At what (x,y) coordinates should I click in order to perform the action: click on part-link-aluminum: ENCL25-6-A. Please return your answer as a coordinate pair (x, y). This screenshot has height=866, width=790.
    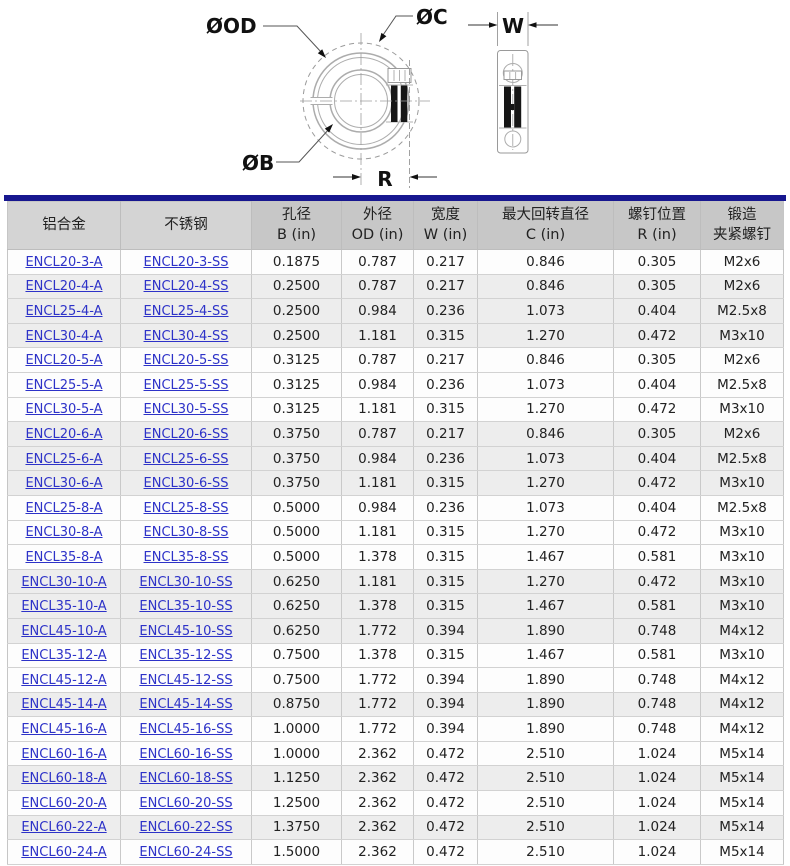
    Looking at the image, I should click on (64, 459).